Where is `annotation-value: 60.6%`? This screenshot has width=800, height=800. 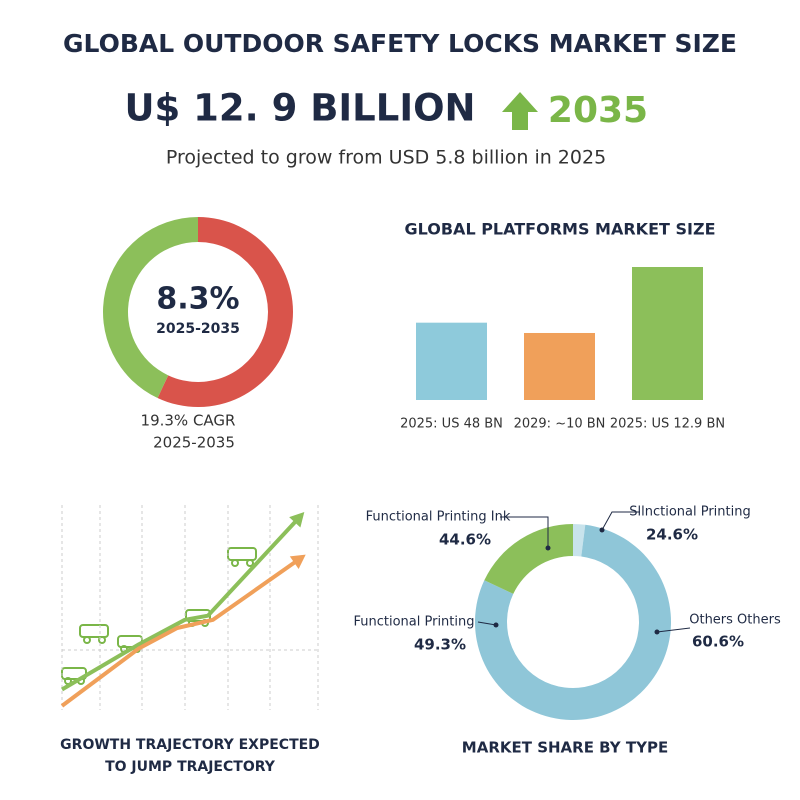 annotation-value: 60.6% is located at coordinates (718, 642).